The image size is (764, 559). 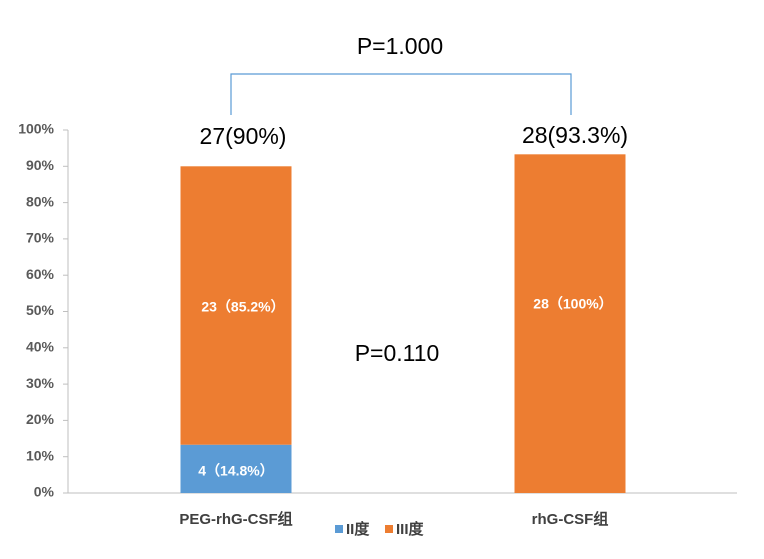 I want to click on y-tick-label: 30%, so click(x=40, y=383).